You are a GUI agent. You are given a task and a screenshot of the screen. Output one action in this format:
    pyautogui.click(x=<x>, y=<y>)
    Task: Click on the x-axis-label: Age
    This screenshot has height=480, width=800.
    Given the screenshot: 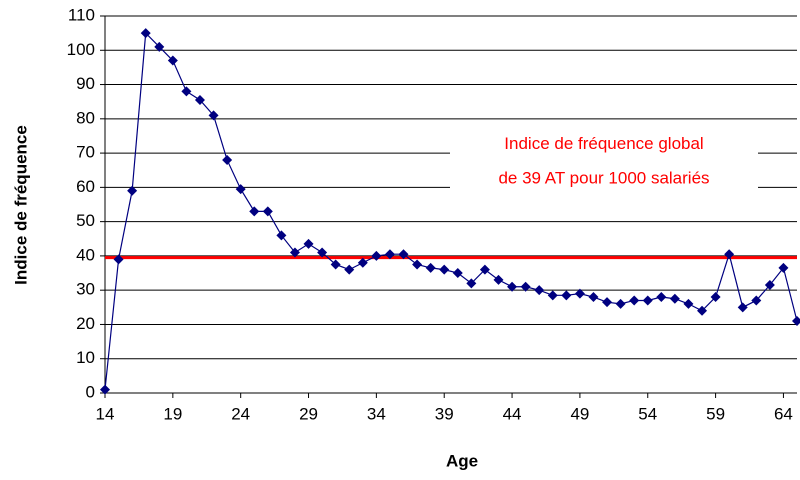 What is the action you would take?
    pyautogui.click(x=462, y=460)
    